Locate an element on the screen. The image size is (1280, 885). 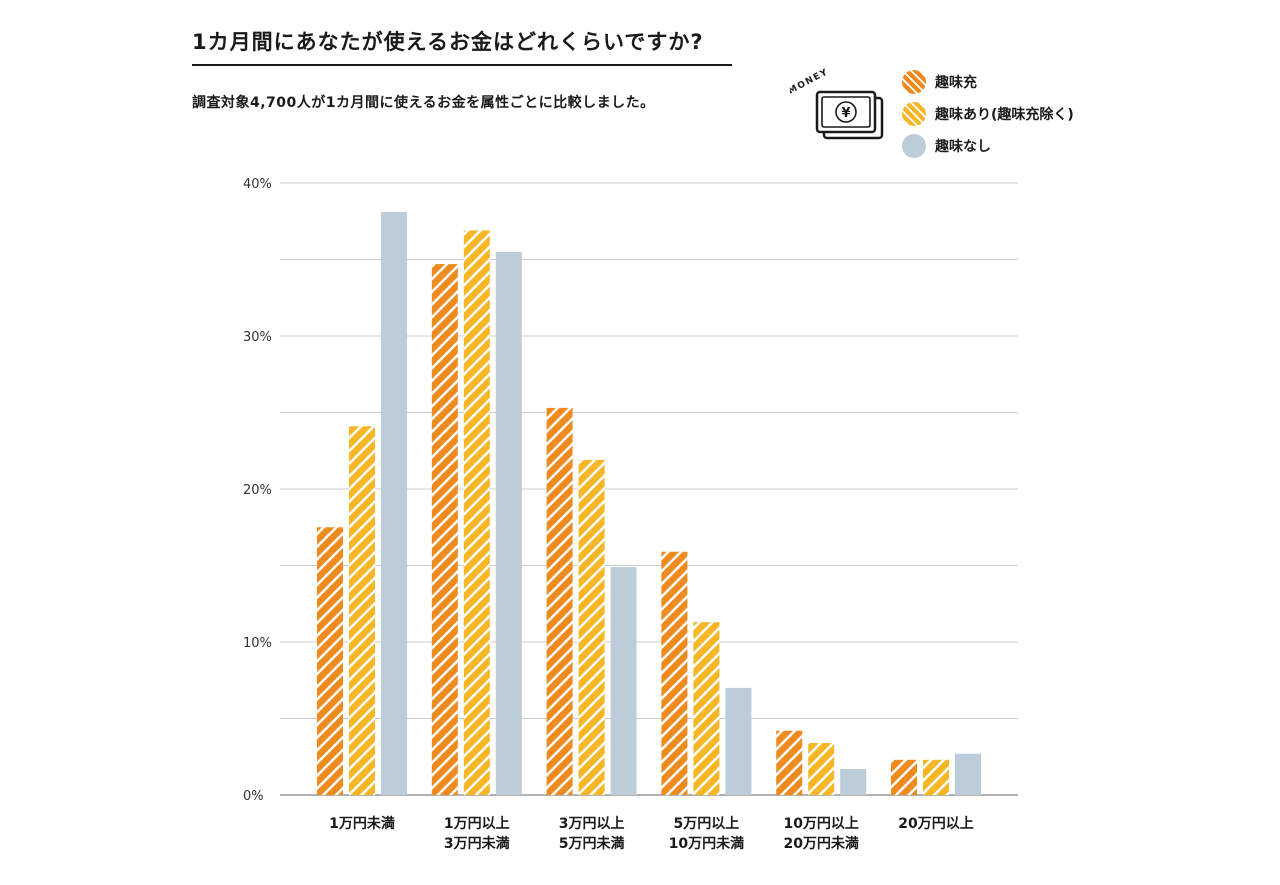
x-tick-label: 10万円以上 is located at coordinates (820, 824).